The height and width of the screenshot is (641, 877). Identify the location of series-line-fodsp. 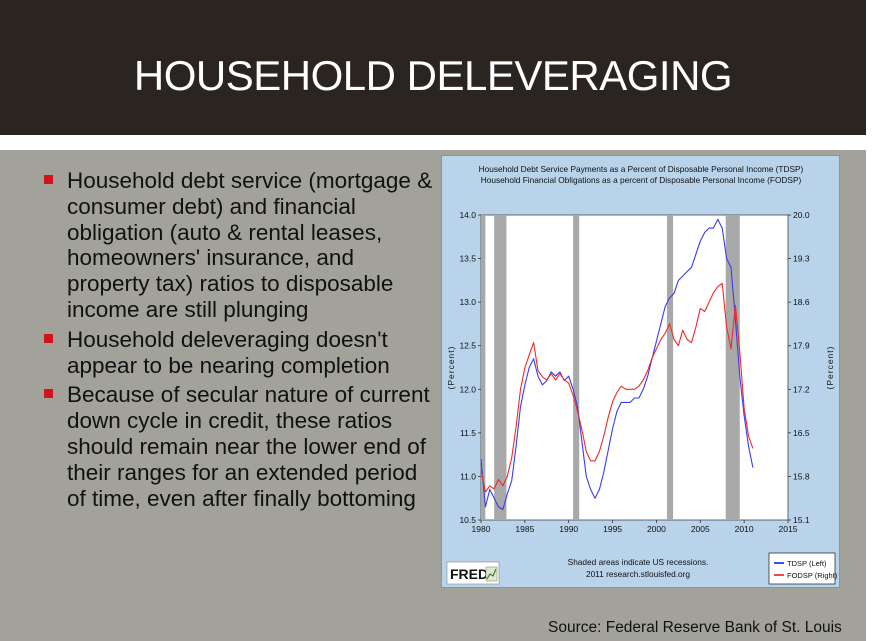
(617, 387).